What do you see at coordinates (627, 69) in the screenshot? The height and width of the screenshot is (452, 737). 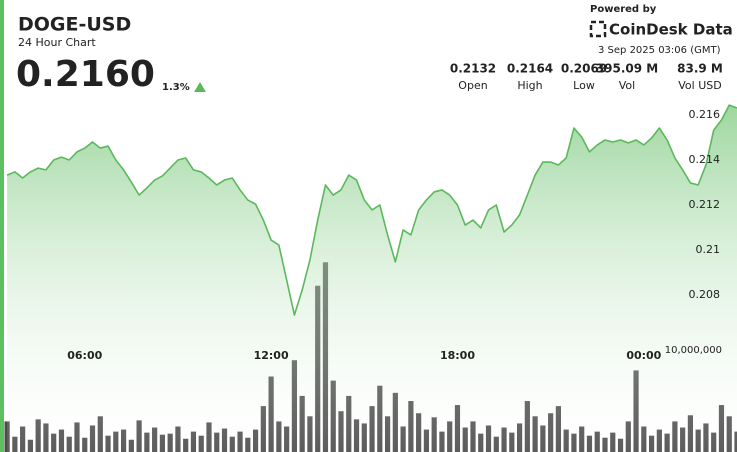 I see `stat-value: 395.09 M` at bounding box center [627, 69].